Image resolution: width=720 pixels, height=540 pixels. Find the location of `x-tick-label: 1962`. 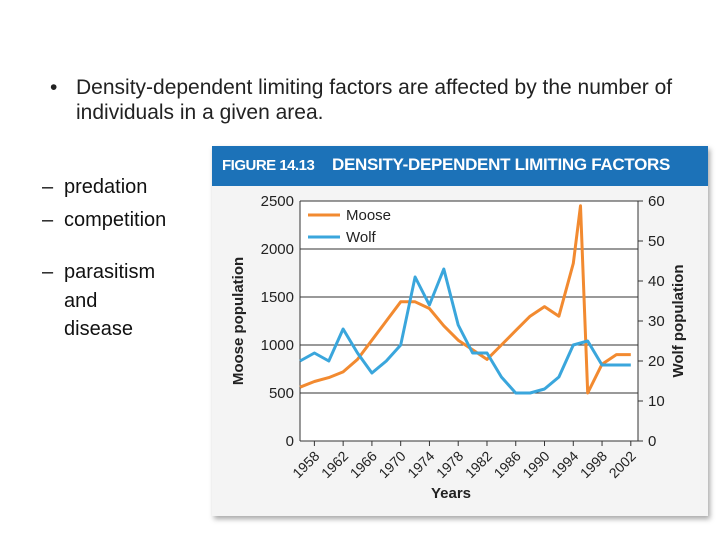

x-tick-label: 1962 is located at coordinates (334, 464).